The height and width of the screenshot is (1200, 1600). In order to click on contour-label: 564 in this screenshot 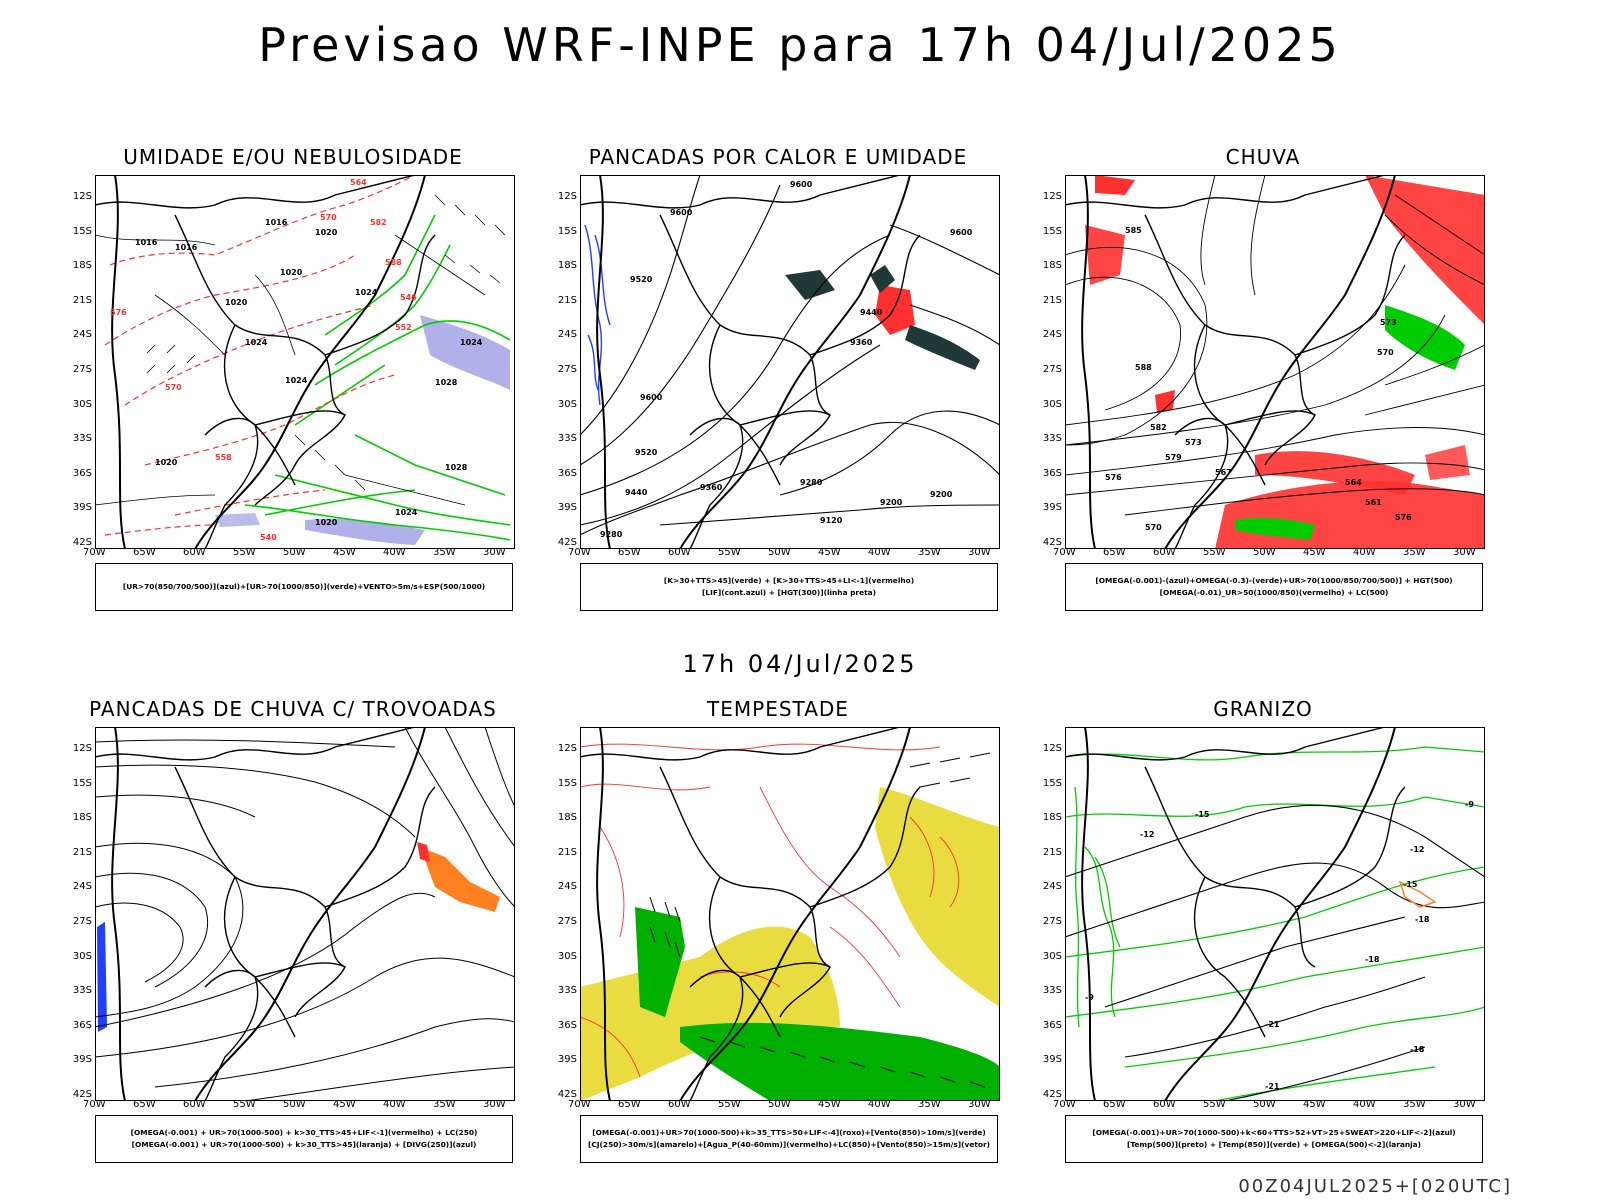, I will do `click(358, 182)`.